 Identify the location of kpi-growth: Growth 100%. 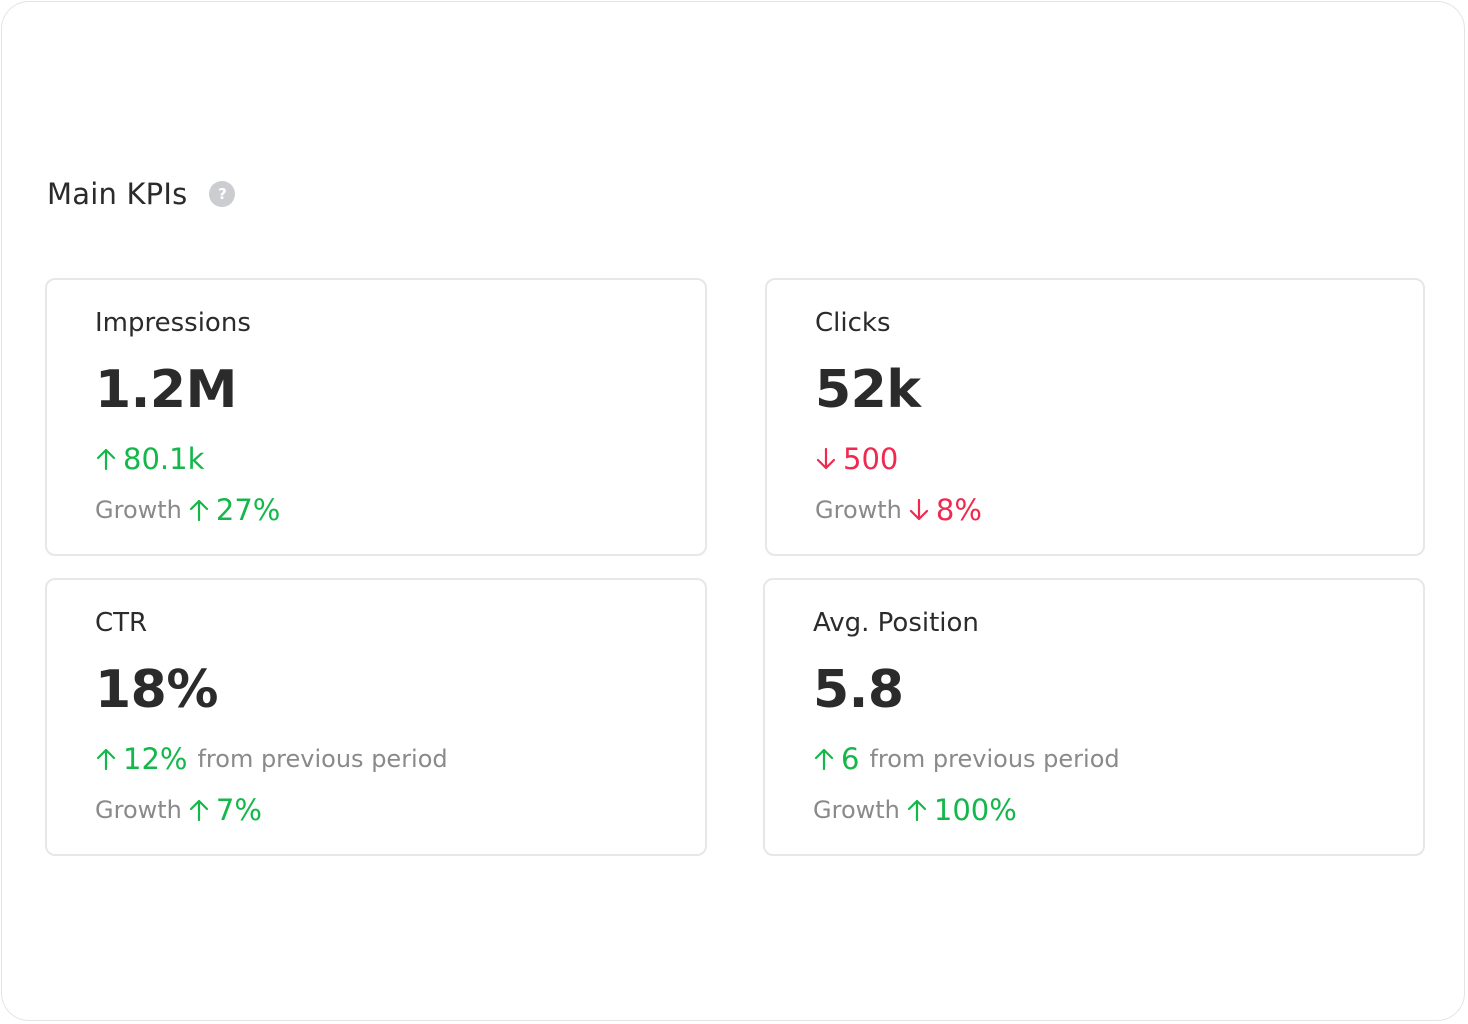
(915, 810).